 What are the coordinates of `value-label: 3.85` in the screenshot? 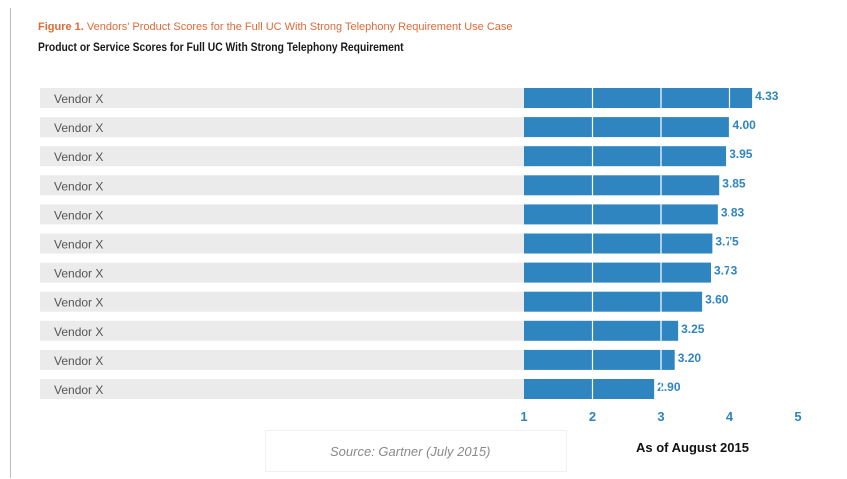 It's located at (734, 183).